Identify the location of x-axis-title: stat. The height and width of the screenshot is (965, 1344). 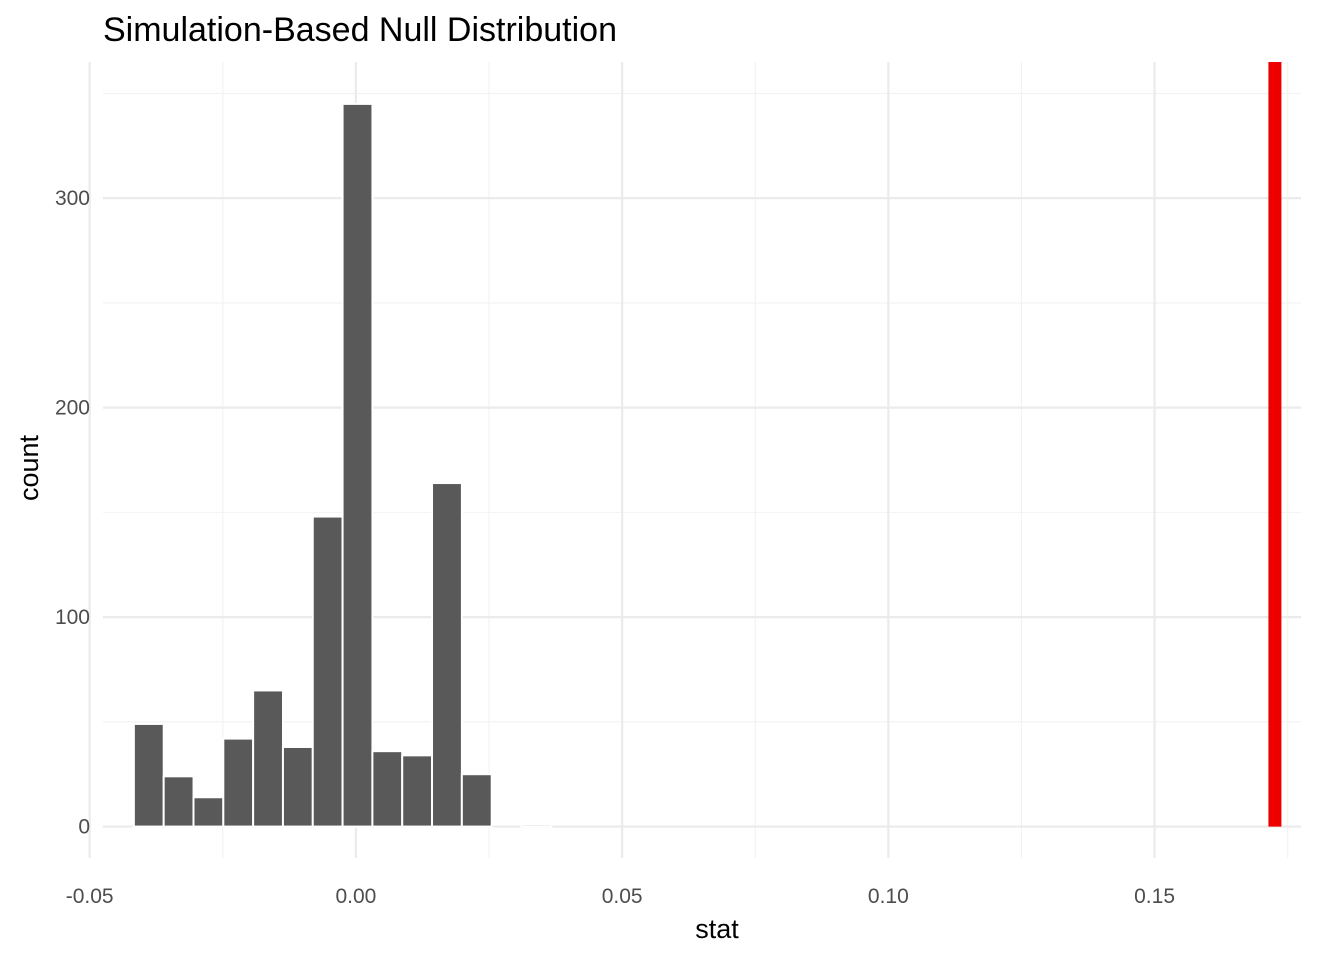
(717, 929).